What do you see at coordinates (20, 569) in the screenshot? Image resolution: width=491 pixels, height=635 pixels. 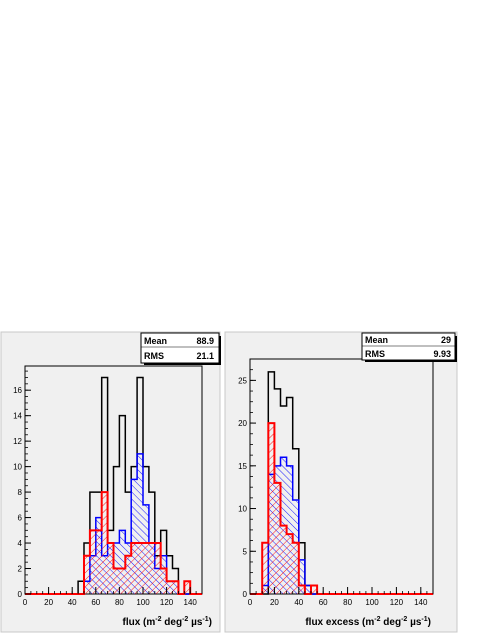 I see `y-tick-label: 2` at bounding box center [20, 569].